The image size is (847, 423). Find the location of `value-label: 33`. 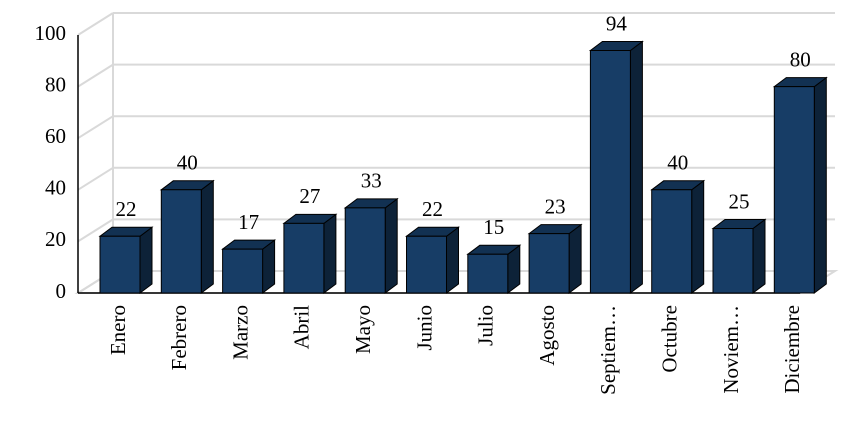

value-label: 33 is located at coordinates (371, 181).